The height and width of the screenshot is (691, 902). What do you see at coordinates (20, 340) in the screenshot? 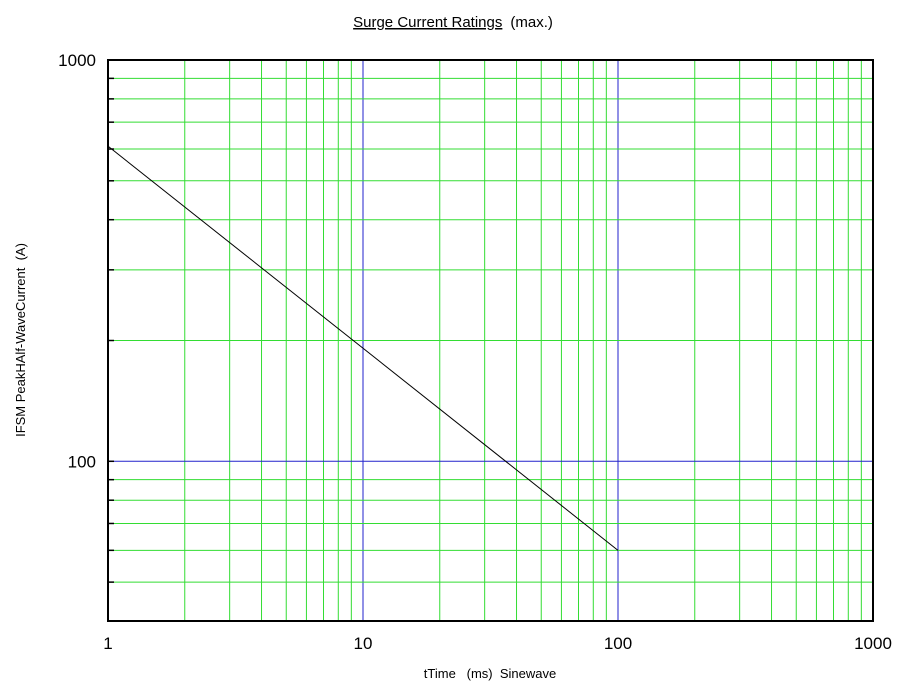
I see `y-axis-label: IFSM PeakHAlf-WaveCurrent (A)` at bounding box center [20, 340].